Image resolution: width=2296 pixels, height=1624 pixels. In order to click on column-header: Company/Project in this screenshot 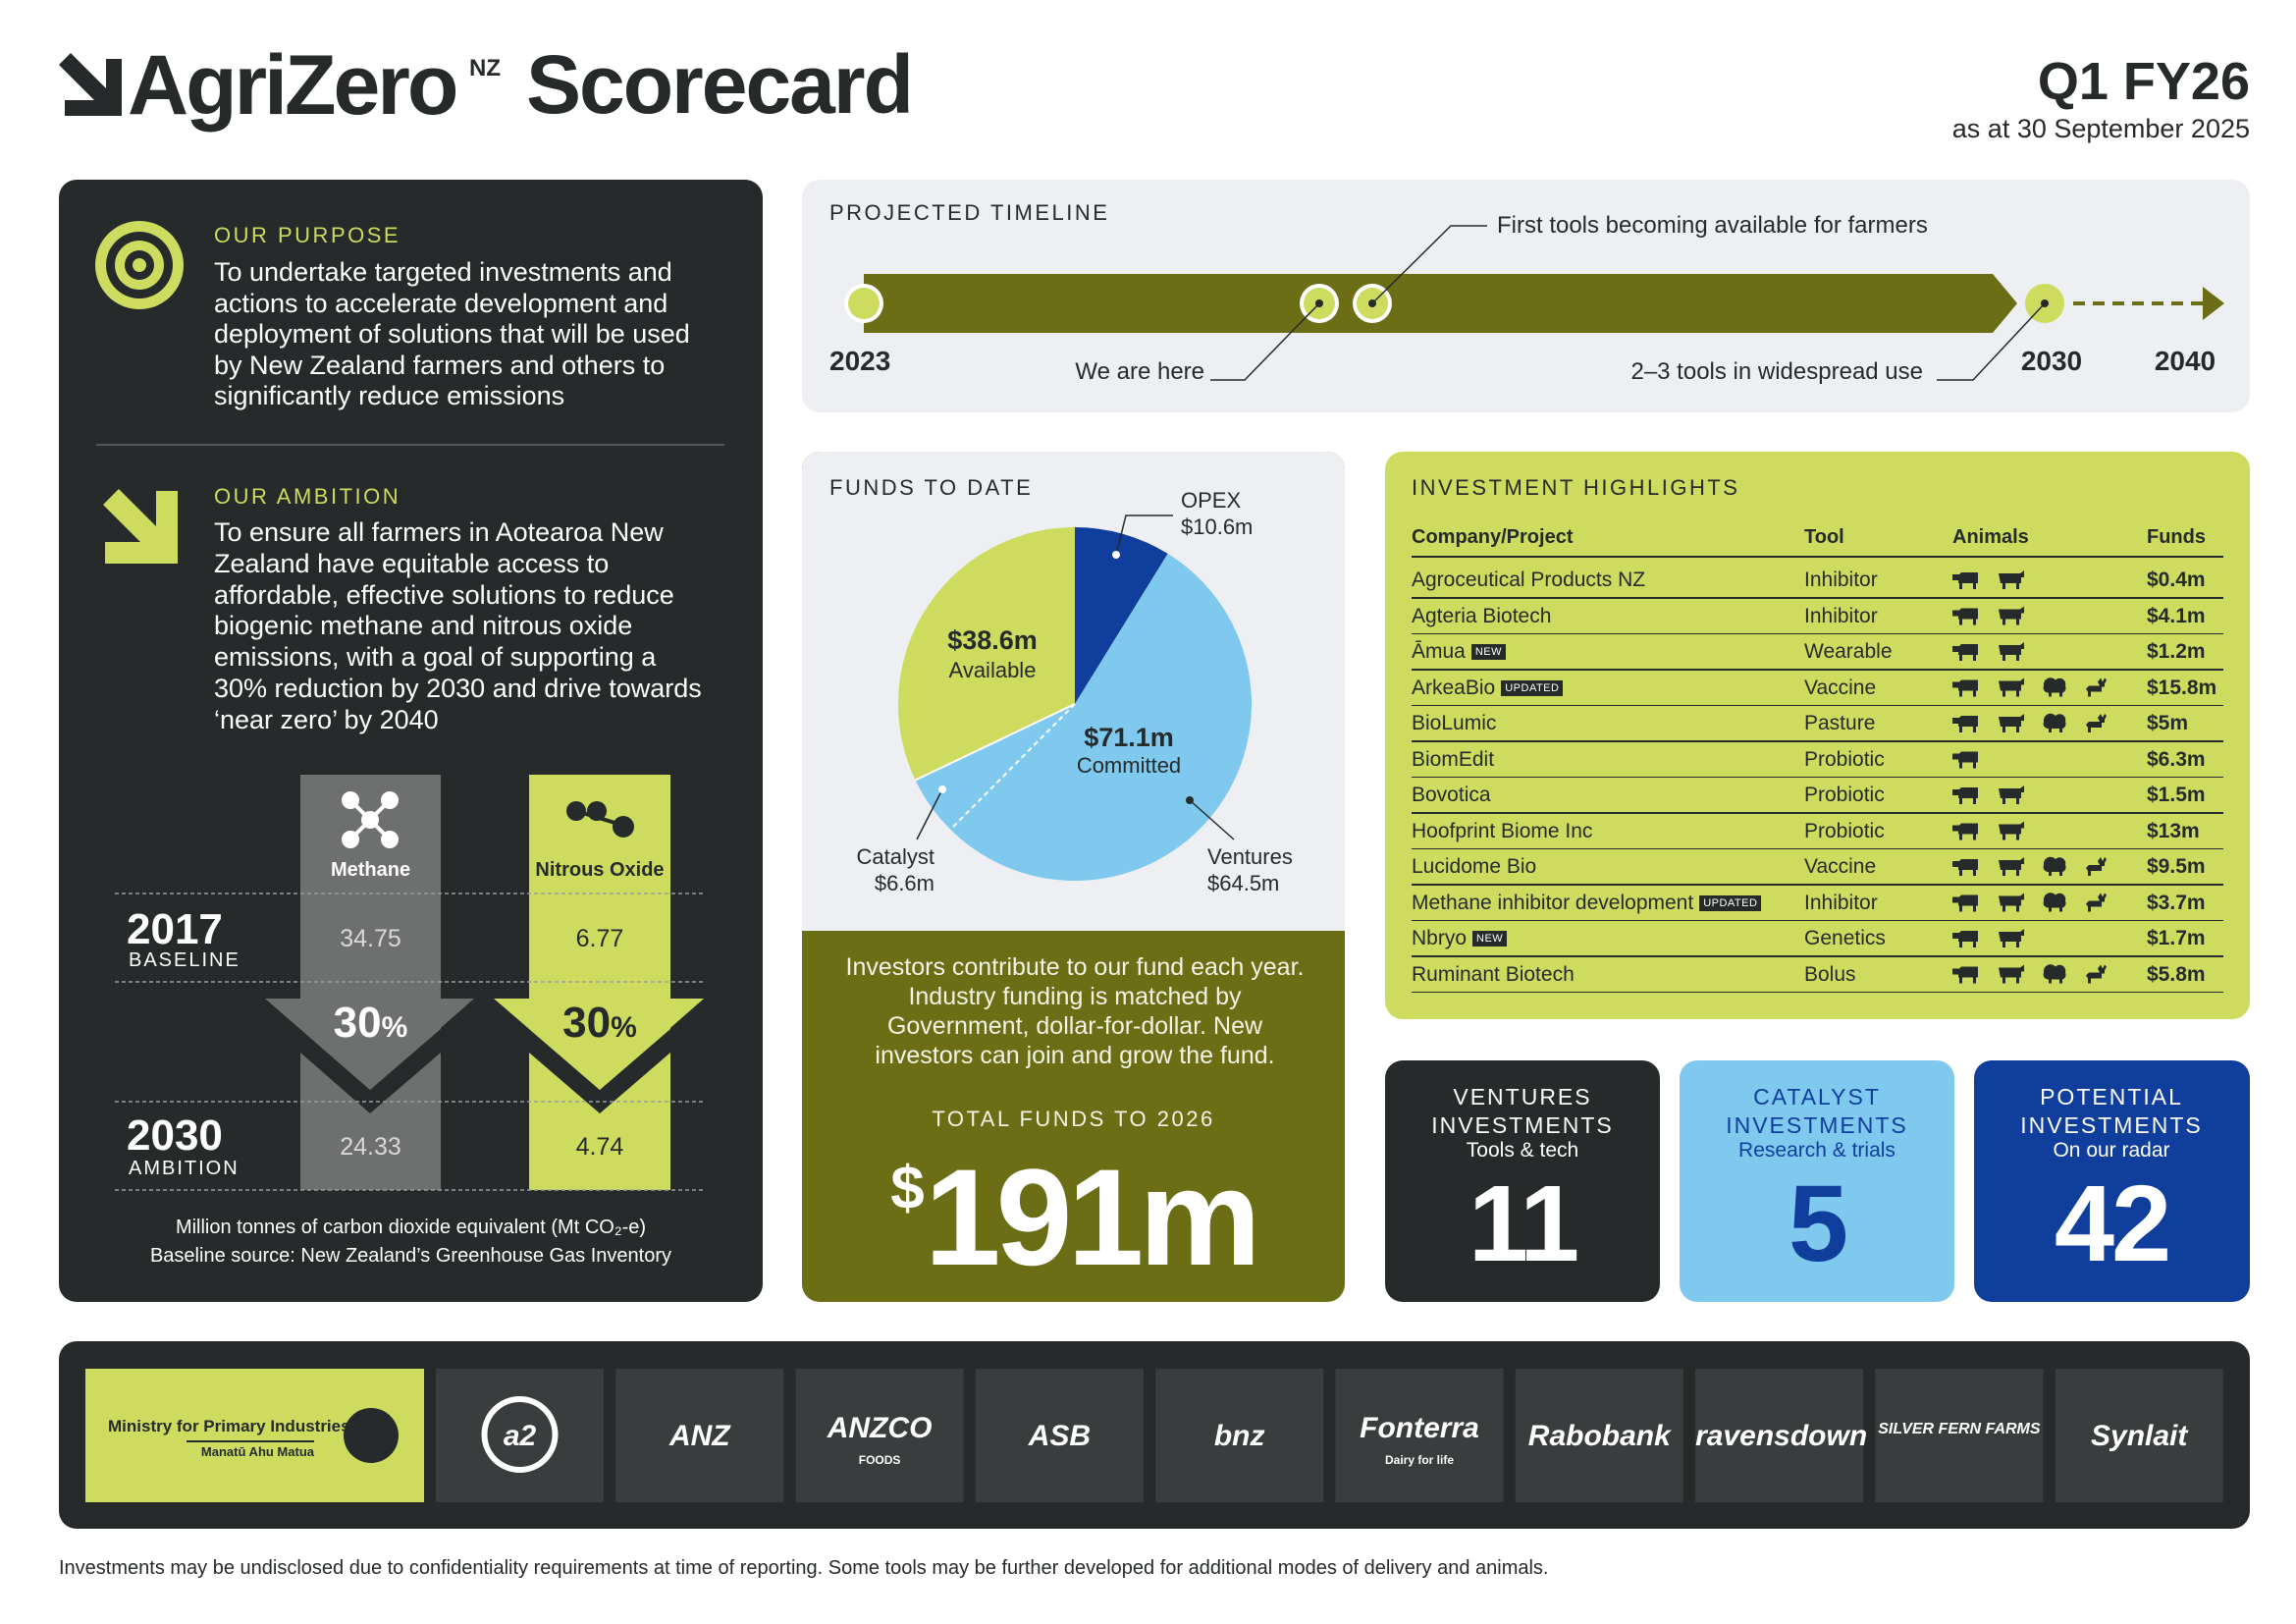, I will do `click(1493, 537)`.